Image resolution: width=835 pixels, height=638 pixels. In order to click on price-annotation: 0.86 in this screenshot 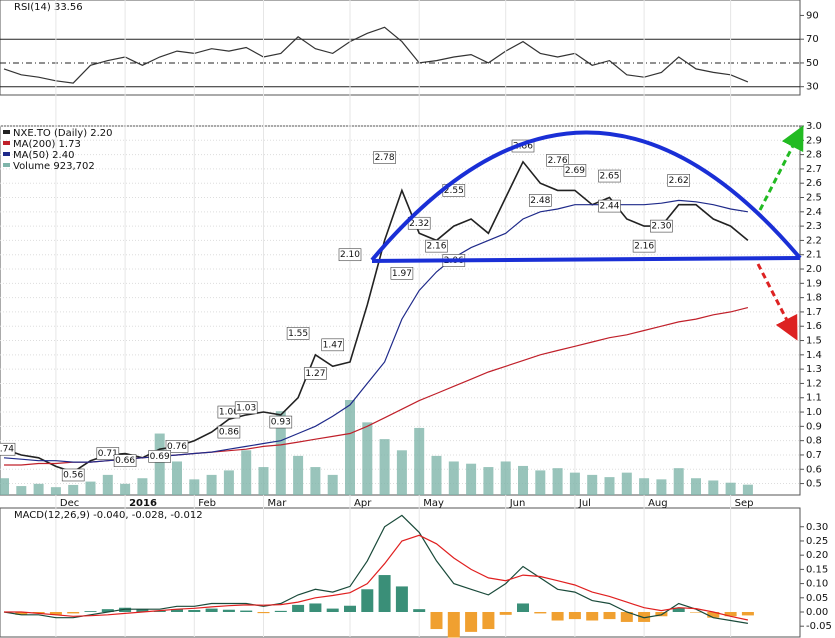, I will do `click(229, 432)`.